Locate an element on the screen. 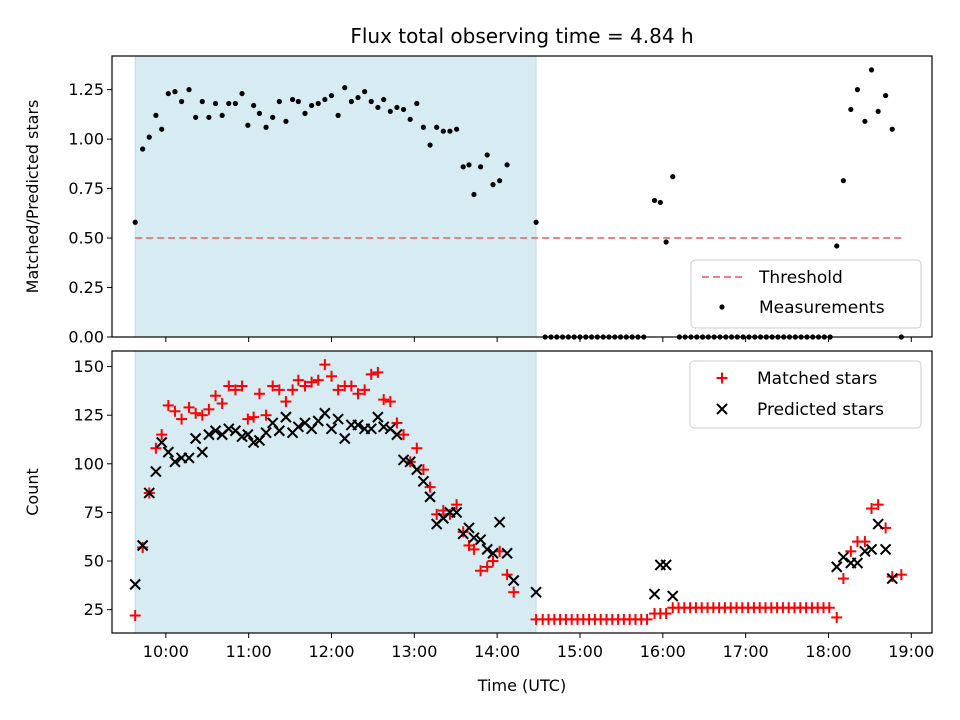 The width and height of the screenshot is (960, 720). legend-predicted-swatch is located at coordinates (722, 409).